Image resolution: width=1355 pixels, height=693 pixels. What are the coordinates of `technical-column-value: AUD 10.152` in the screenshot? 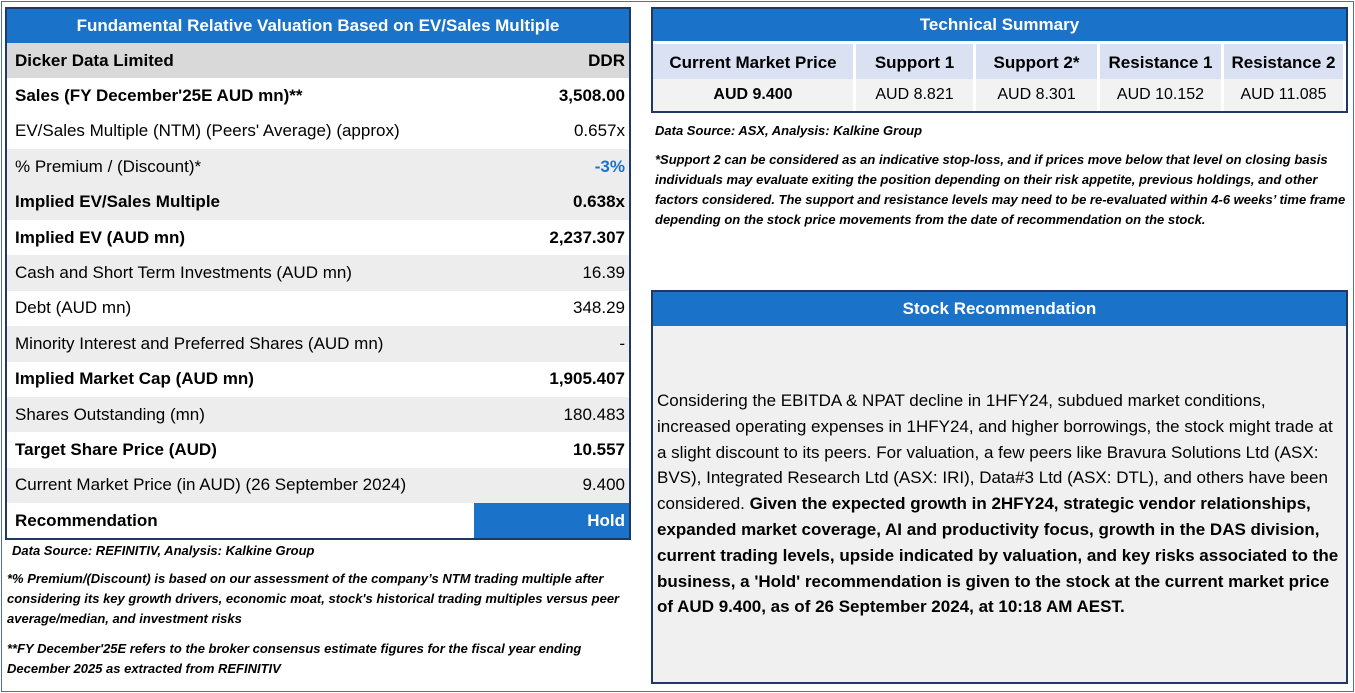 It's located at (1159, 95).